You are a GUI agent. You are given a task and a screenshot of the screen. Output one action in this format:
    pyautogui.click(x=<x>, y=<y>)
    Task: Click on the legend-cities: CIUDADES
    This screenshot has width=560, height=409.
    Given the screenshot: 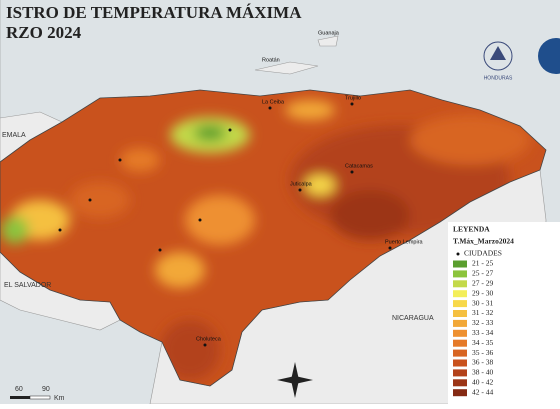 What is the action you would take?
    pyautogui.click(x=483, y=253)
    